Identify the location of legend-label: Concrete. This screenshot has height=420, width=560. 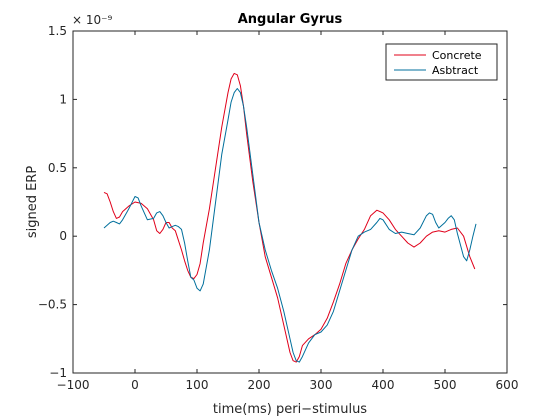
(457, 55).